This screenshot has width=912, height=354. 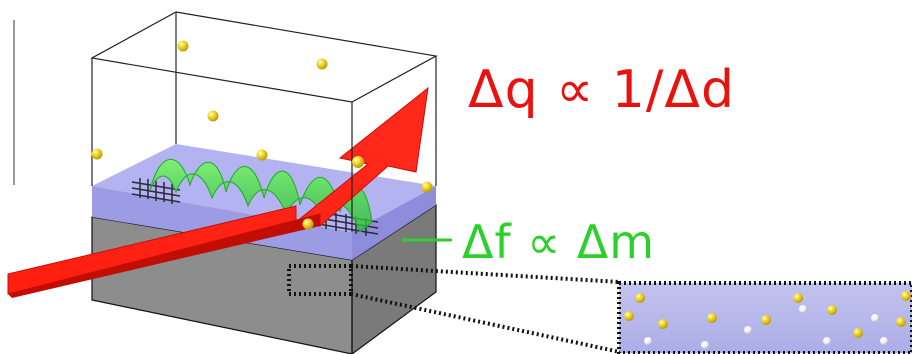 What do you see at coordinates (485, 309) in the screenshot?
I see `inset-connector-lines` at bounding box center [485, 309].